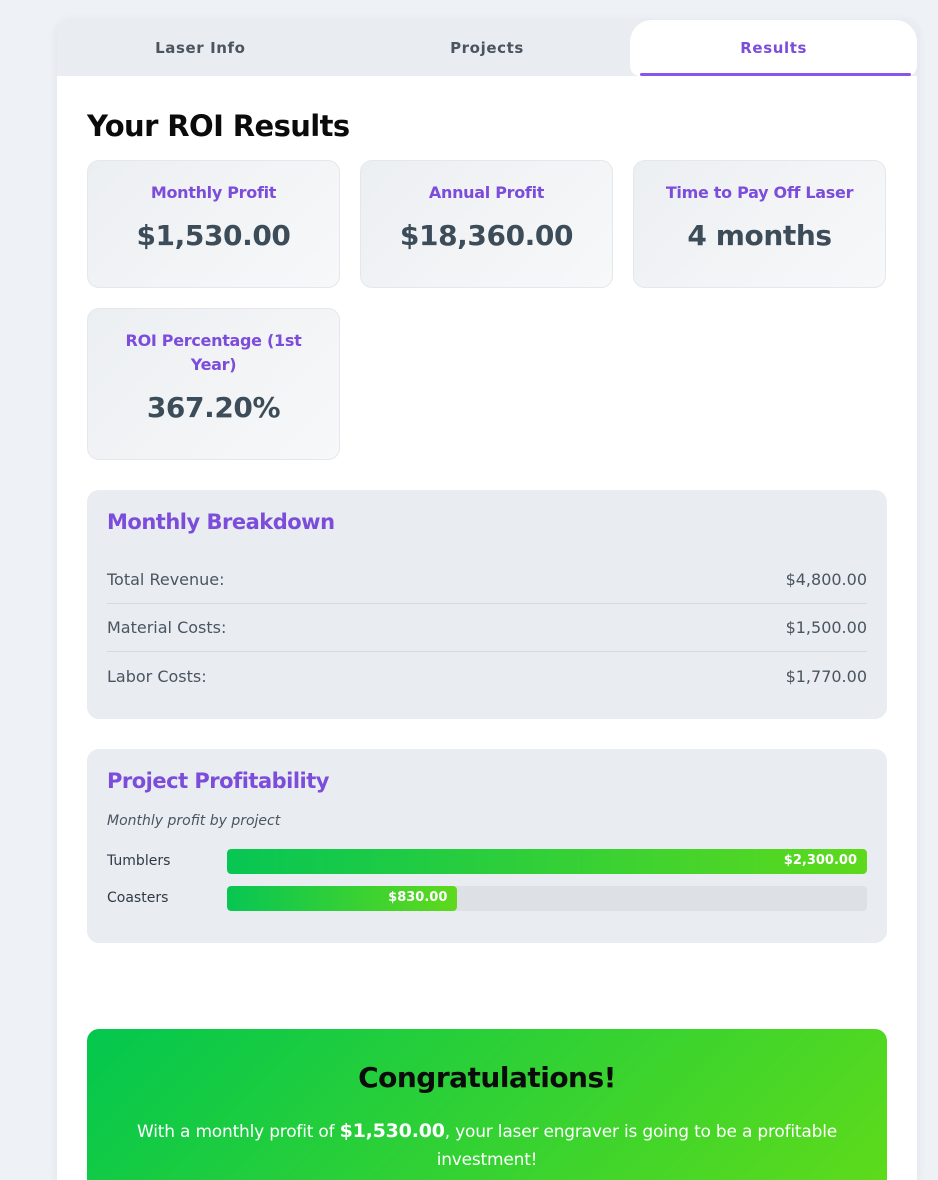  I want to click on project-bar-row: Coasters $830.00, so click(487, 898).